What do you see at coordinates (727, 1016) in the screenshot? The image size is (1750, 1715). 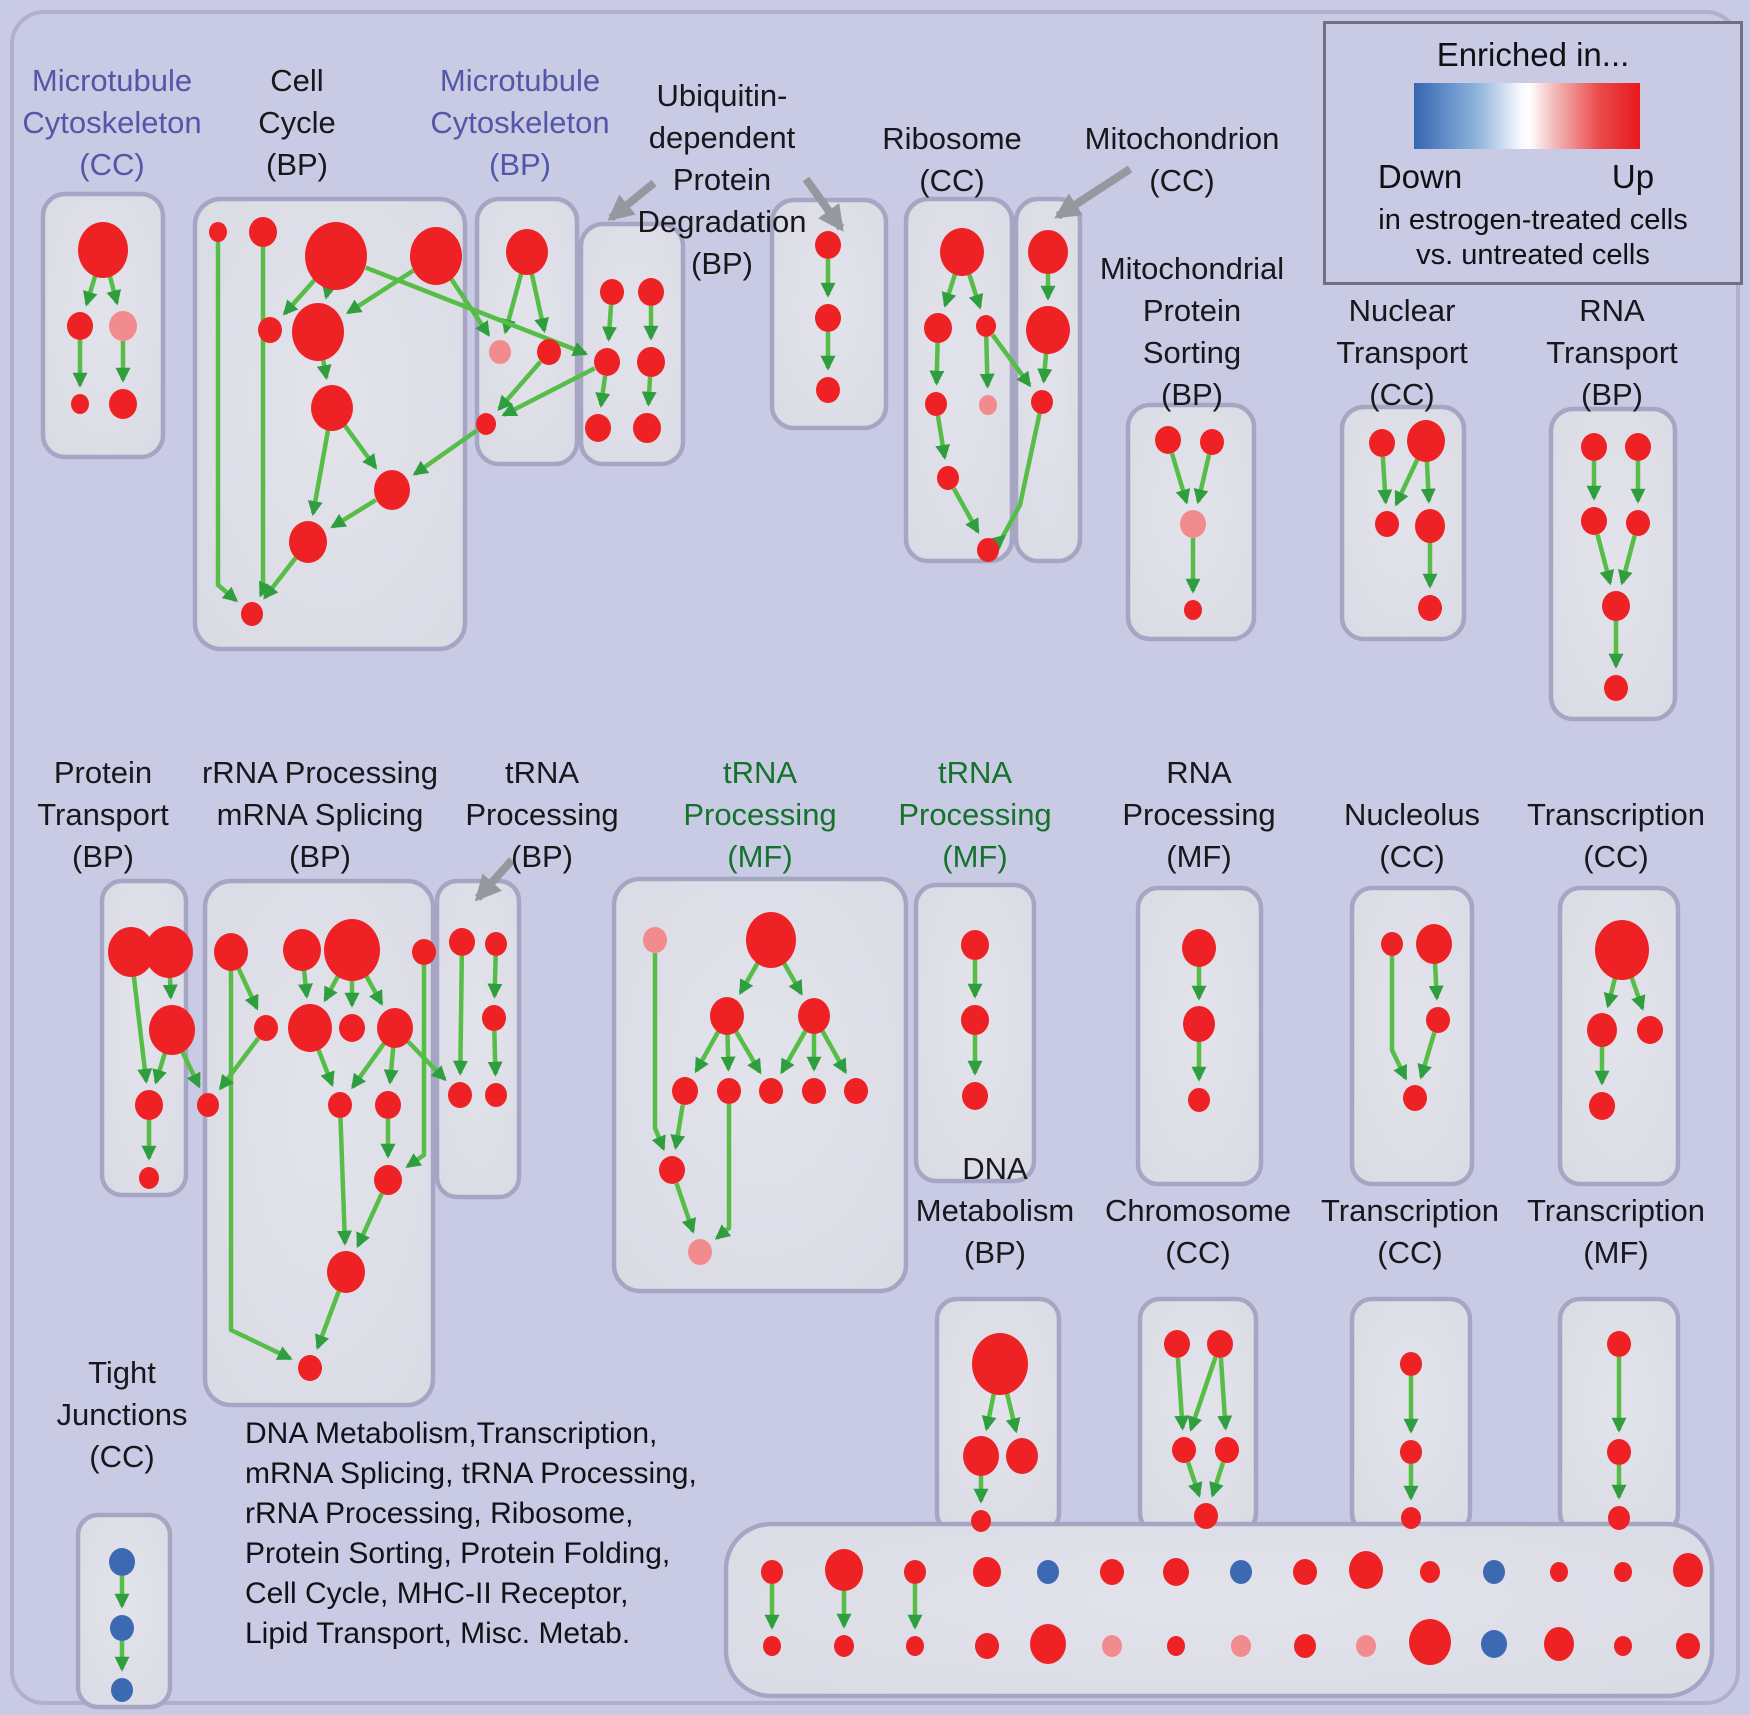 I see `gene-node-zl` at bounding box center [727, 1016].